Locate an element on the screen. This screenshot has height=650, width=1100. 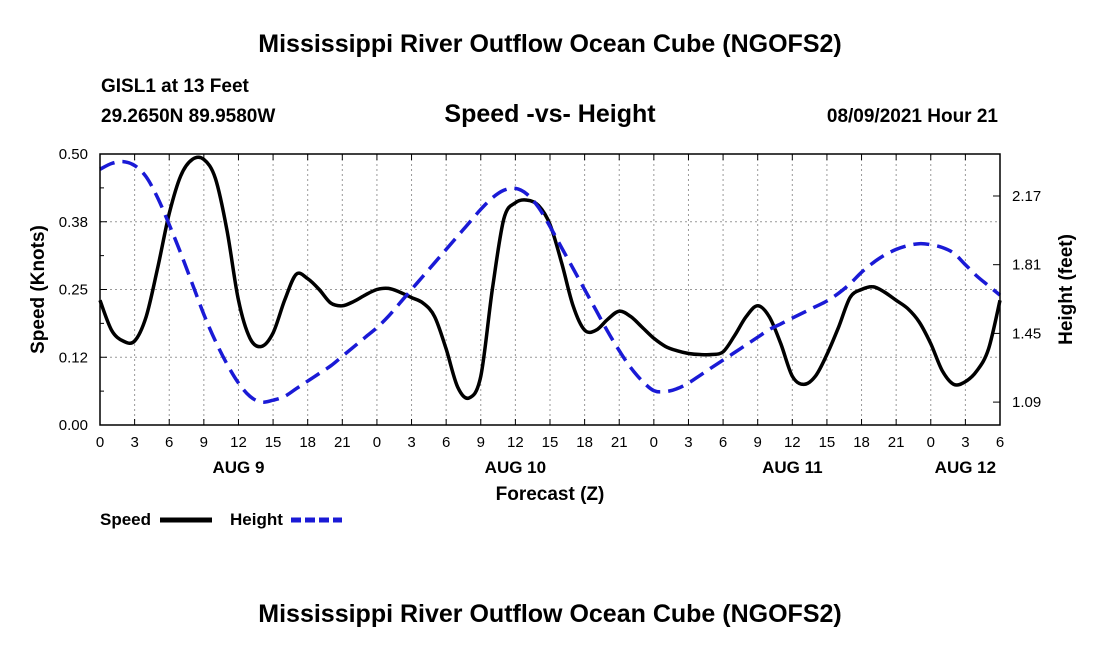
y-tick-label: 0.38 is located at coordinates (73, 222).